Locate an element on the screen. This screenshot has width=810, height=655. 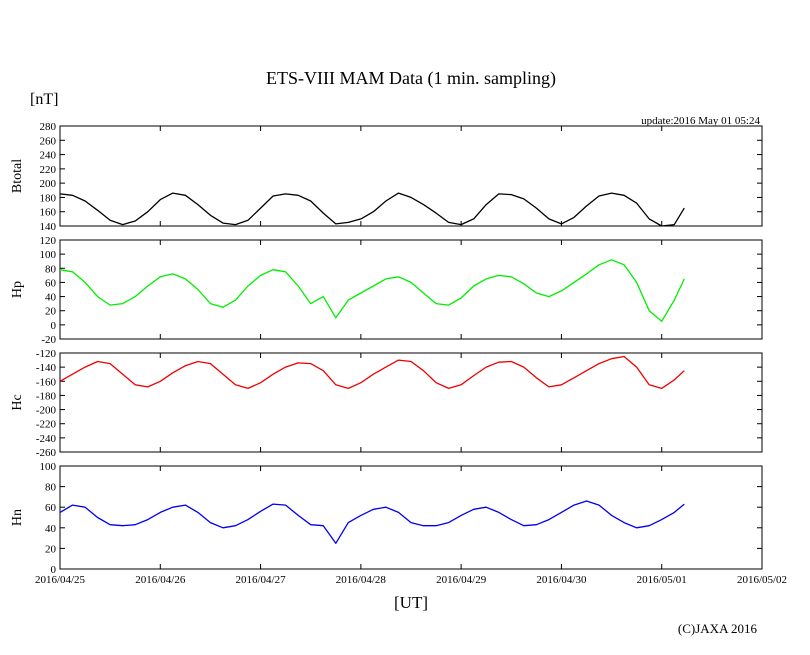
update-label: update:2016 May 01 05:24 is located at coordinates (700, 121).